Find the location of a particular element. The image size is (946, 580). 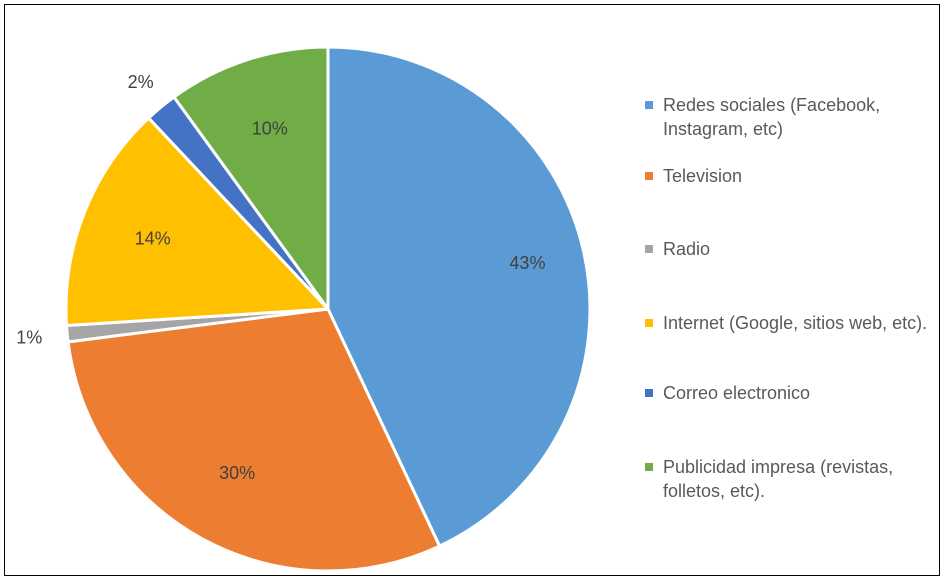

legend-label-television: Television is located at coordinates (703, 176).